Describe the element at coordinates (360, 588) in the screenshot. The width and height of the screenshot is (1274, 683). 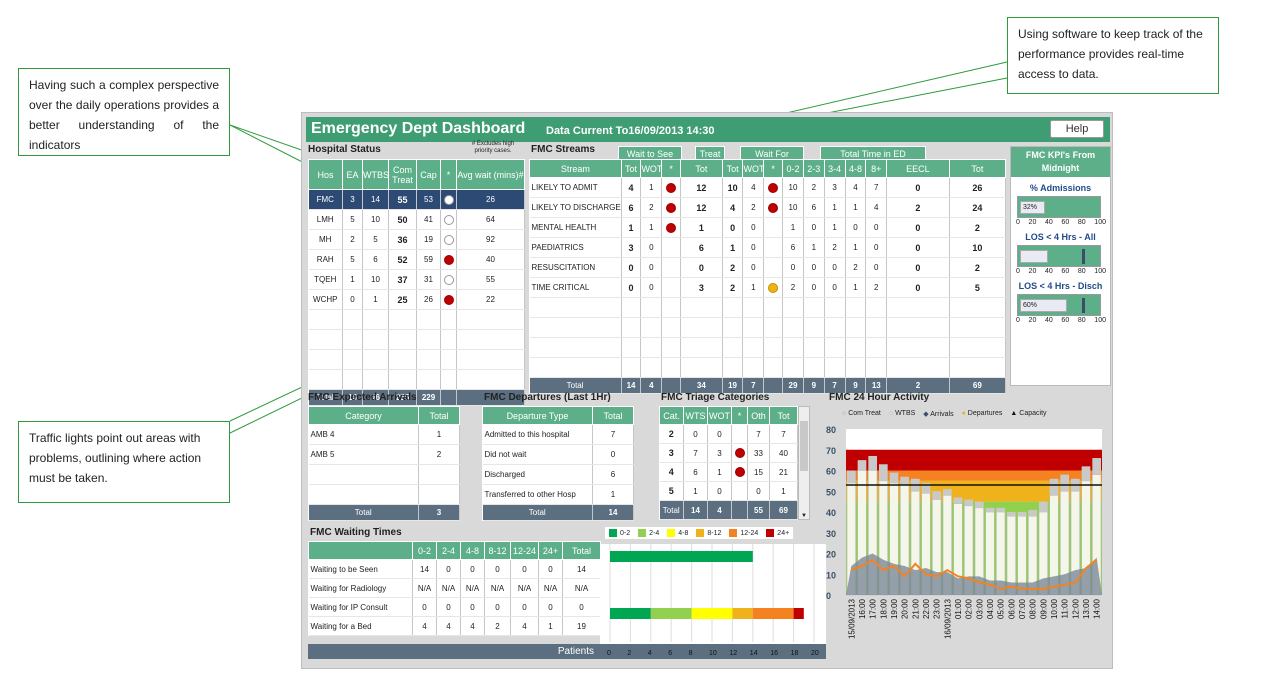
I see `table-cell: Waiting for Radiology` at that location.